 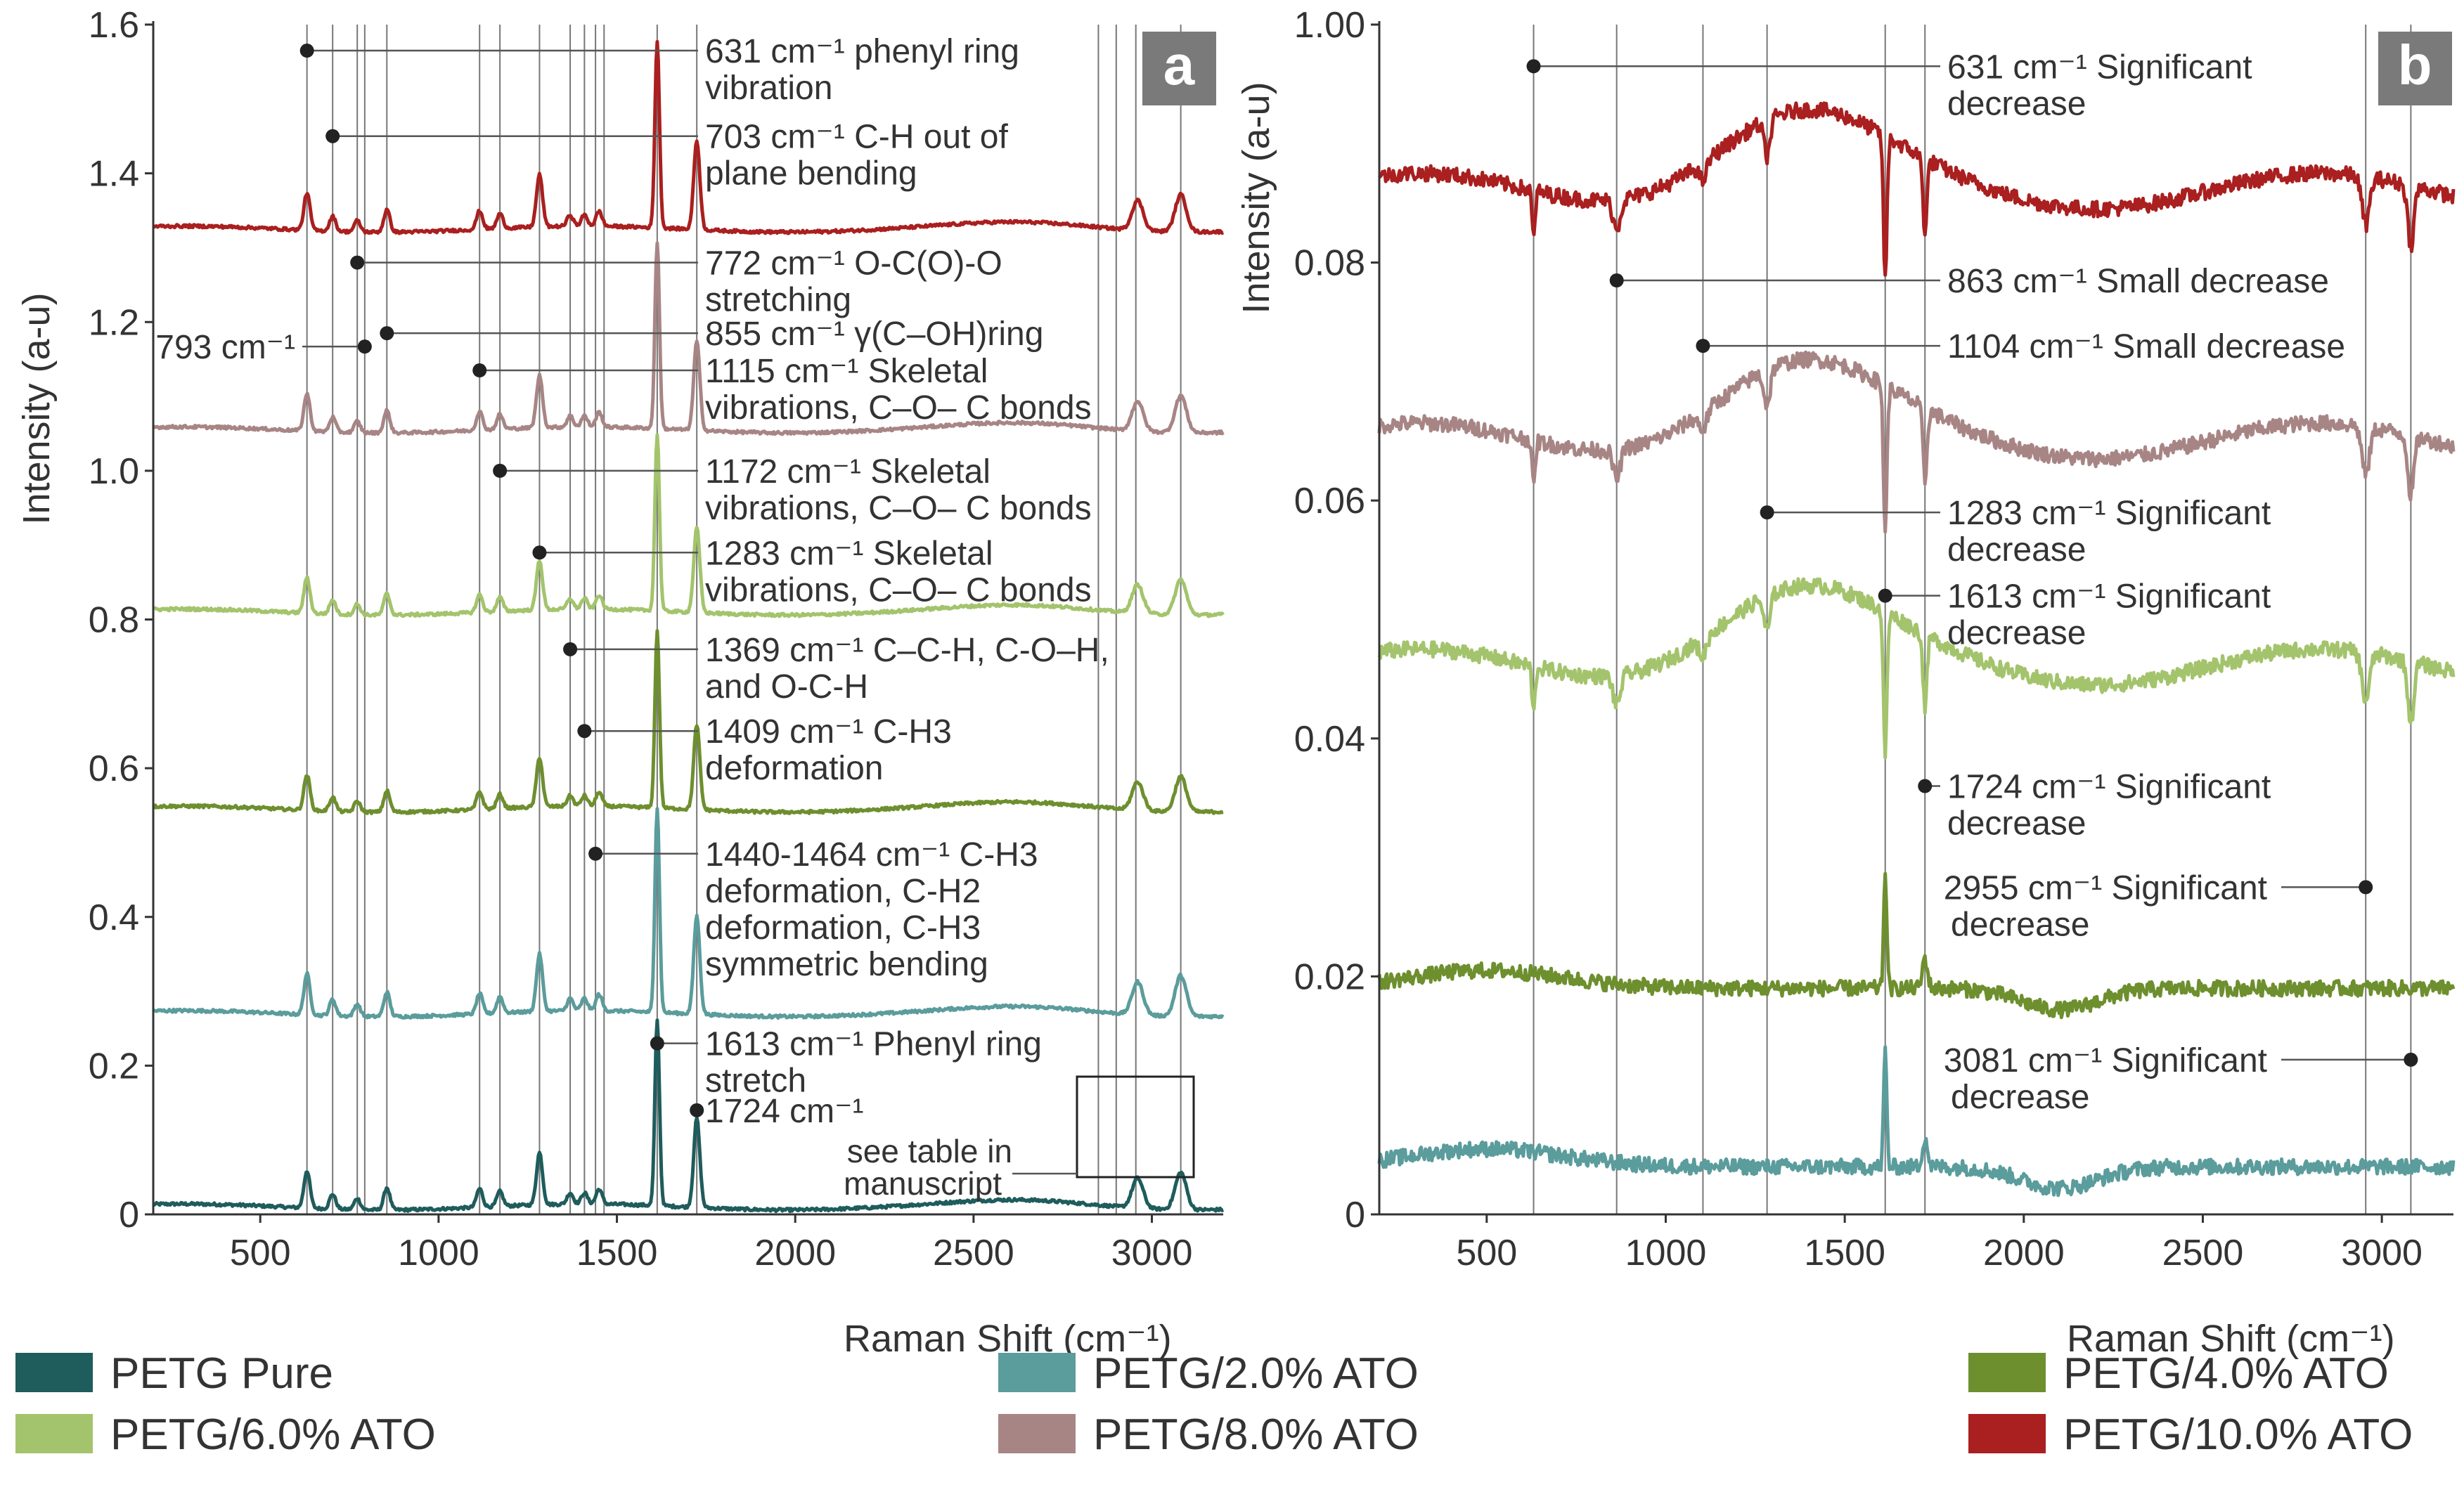 I want to click on box-label-line1: see table in, so click(x=929, y=1151).